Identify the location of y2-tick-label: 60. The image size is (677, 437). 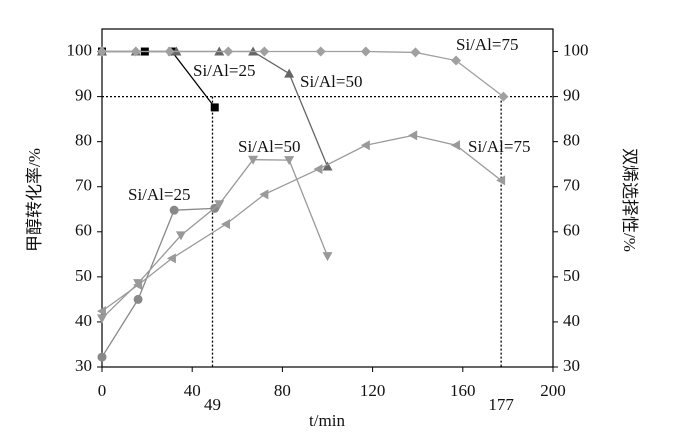
(571, 230).